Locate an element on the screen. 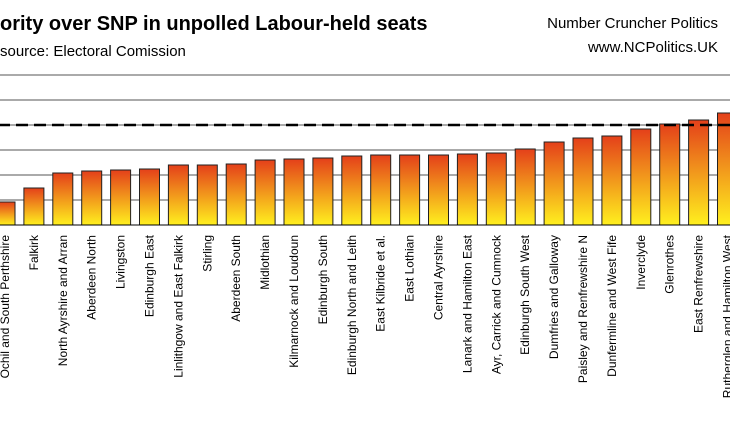 This screenshot has width=730, height=430. x-tick-label: Aberdeen North is located at coordinates (92, 277).